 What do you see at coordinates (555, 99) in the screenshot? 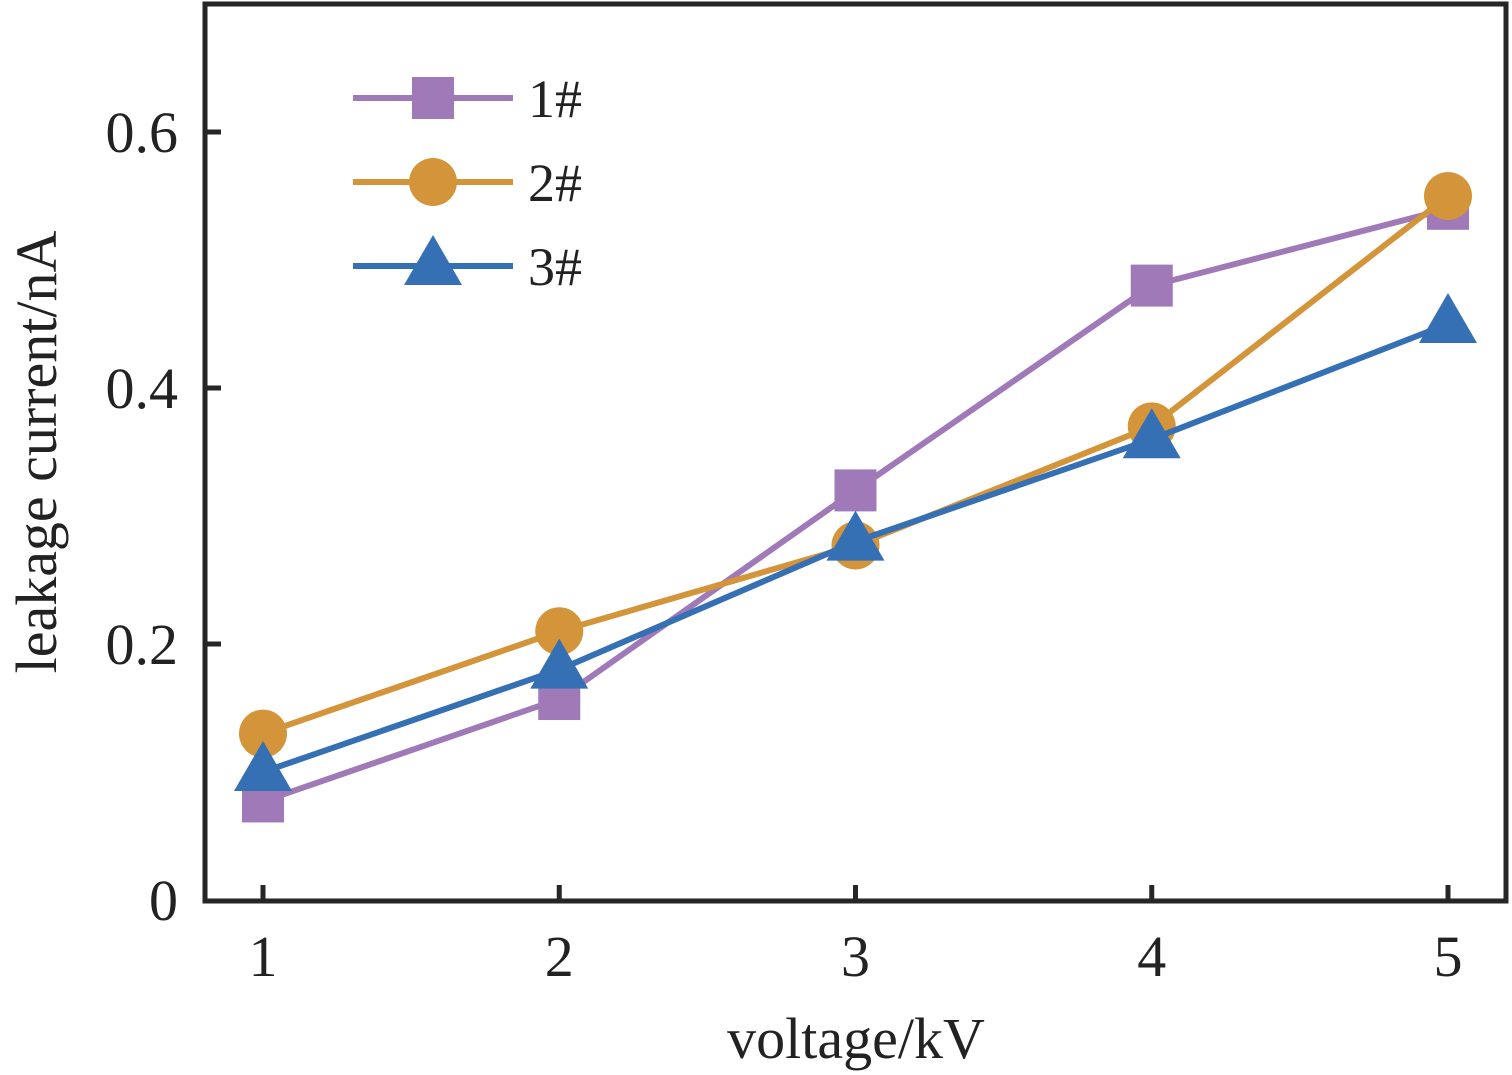
I see `legend-label: 1#` at bounding box center [555, 99].